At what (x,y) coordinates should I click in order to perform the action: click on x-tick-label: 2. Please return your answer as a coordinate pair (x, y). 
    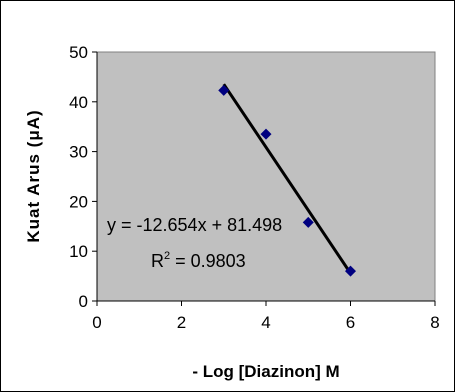
    Looking at the image, I should click on (181, 322).